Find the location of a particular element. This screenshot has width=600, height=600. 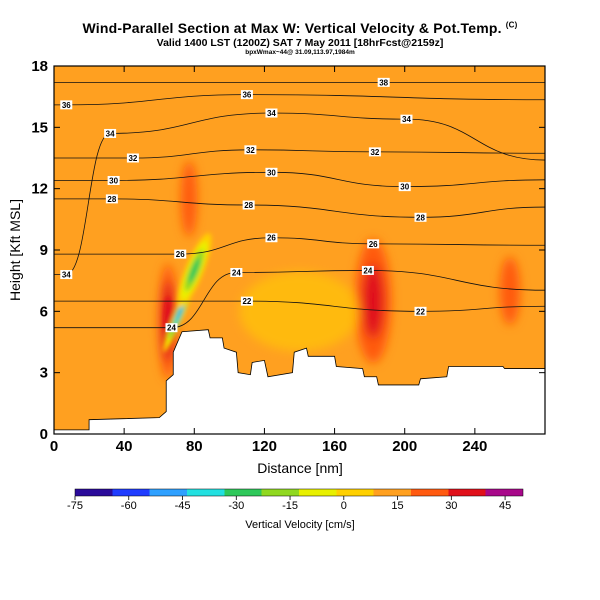

colorbar-tick-label: 45 is located at coordinates (505, 506).